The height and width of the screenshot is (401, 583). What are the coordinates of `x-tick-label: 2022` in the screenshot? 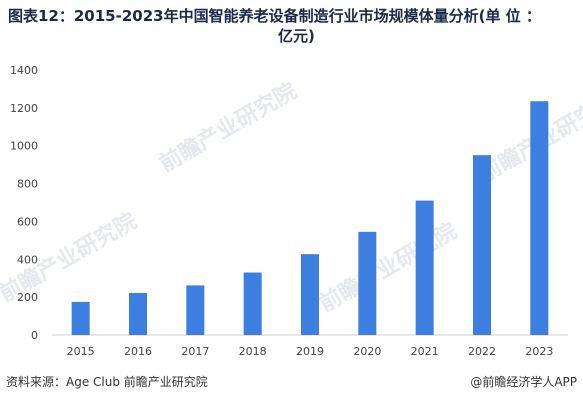 It's located at (482, 351).